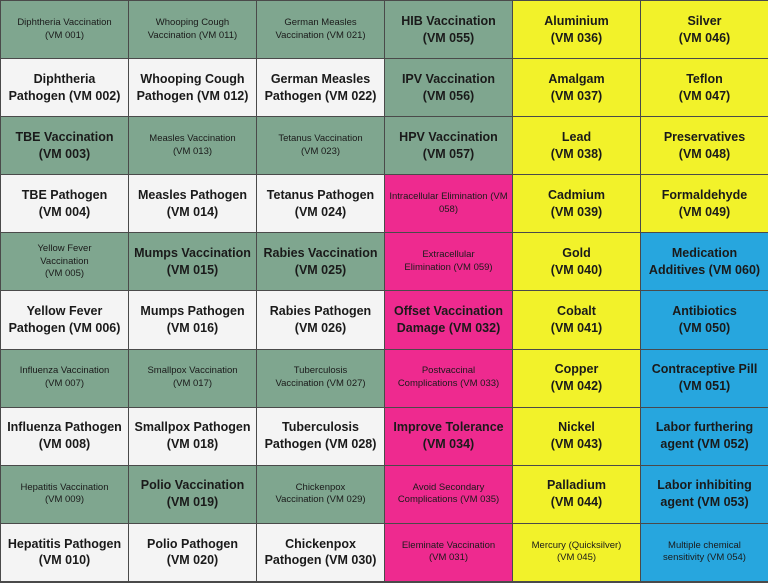 Image resolution: width=768 pixels, height=583 pixels. I want to click on cell-line: Measles Pathogen, so click(192, 194).